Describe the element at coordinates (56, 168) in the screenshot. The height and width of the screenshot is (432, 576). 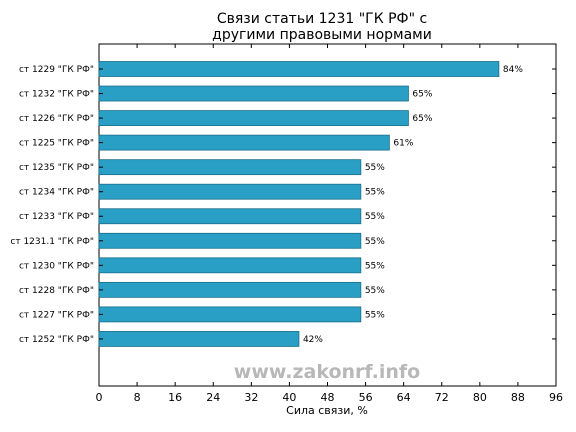
I see `category-label: ст 1235 "ГК РФ"` at that location.